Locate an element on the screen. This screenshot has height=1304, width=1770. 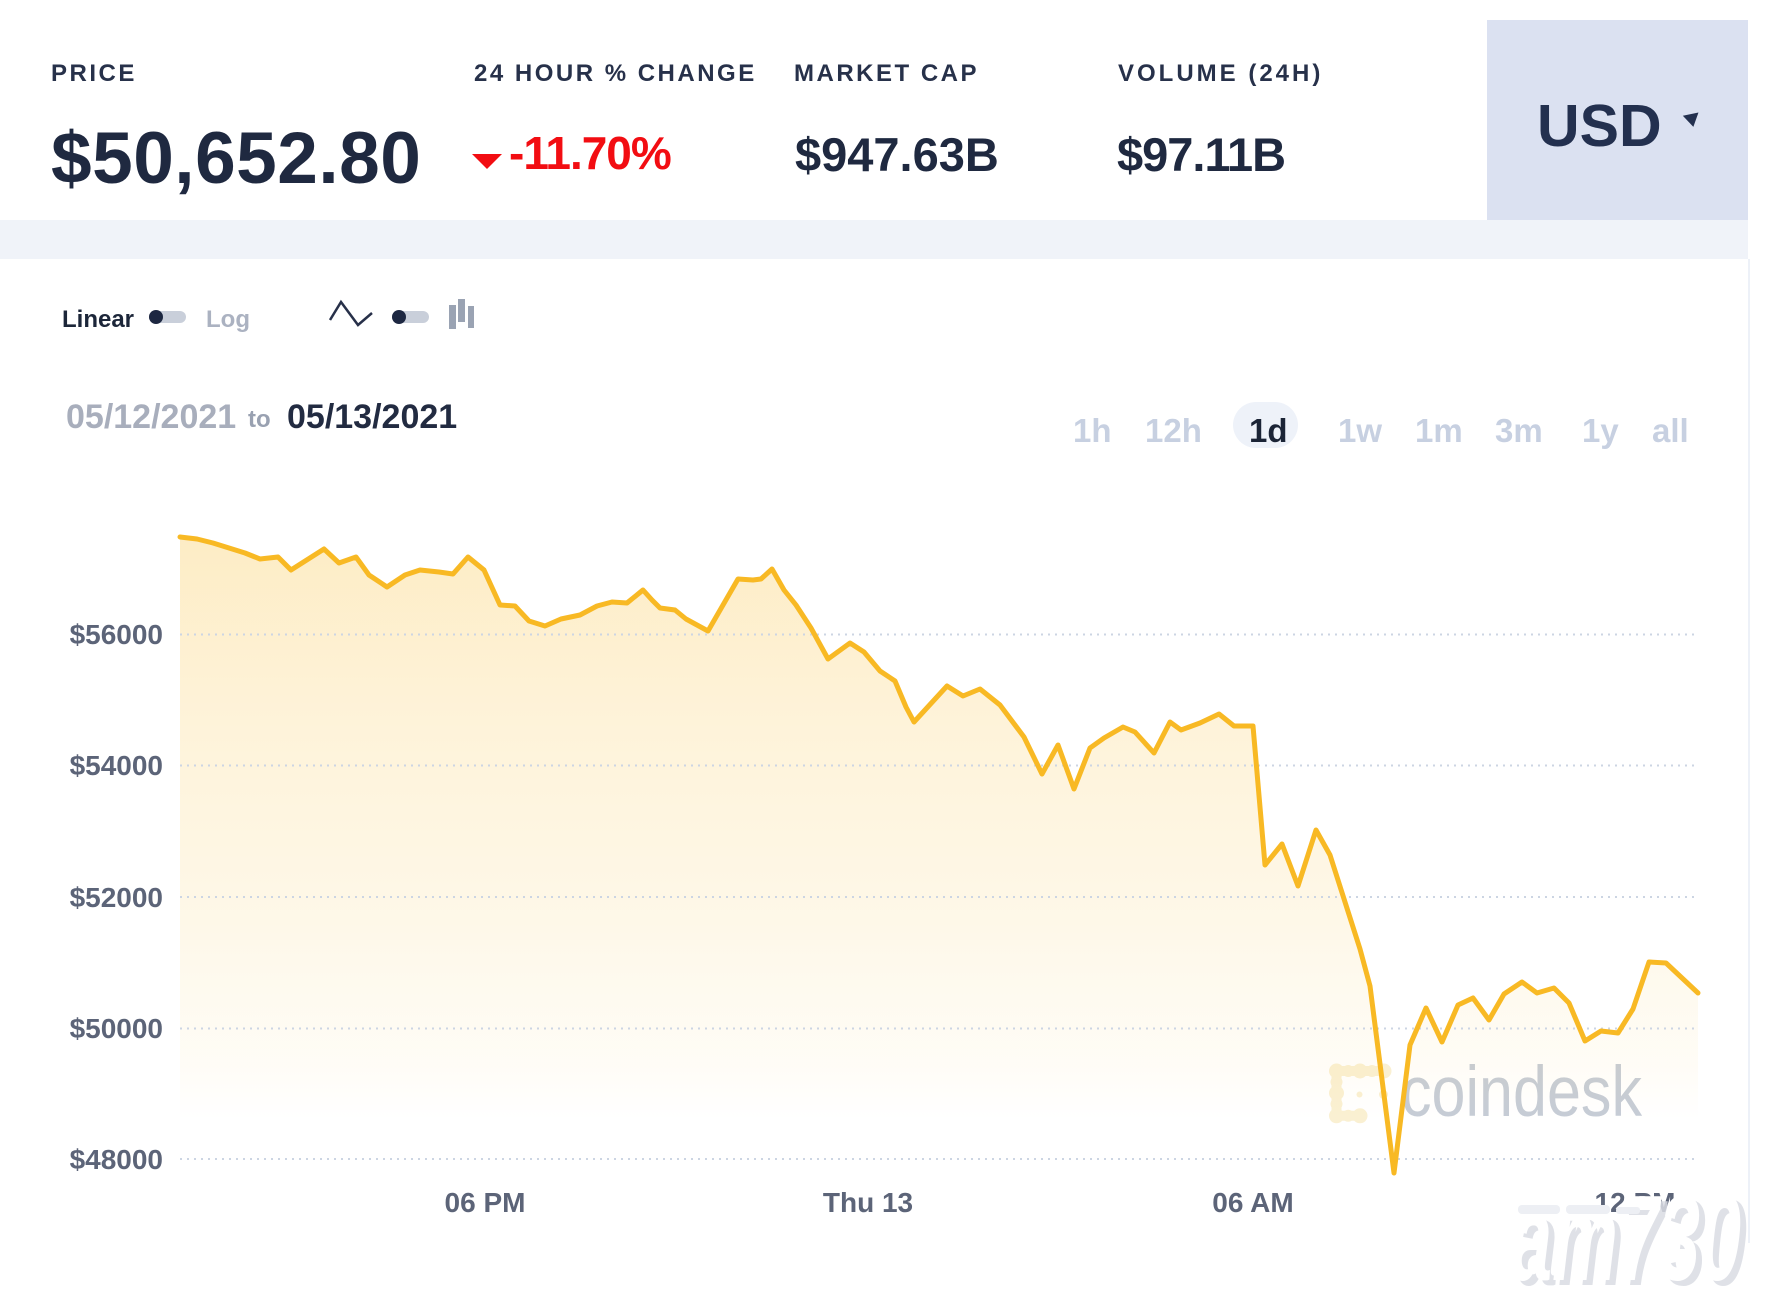
svg-text: Thu 13 is located at coordinates (868, 1202).